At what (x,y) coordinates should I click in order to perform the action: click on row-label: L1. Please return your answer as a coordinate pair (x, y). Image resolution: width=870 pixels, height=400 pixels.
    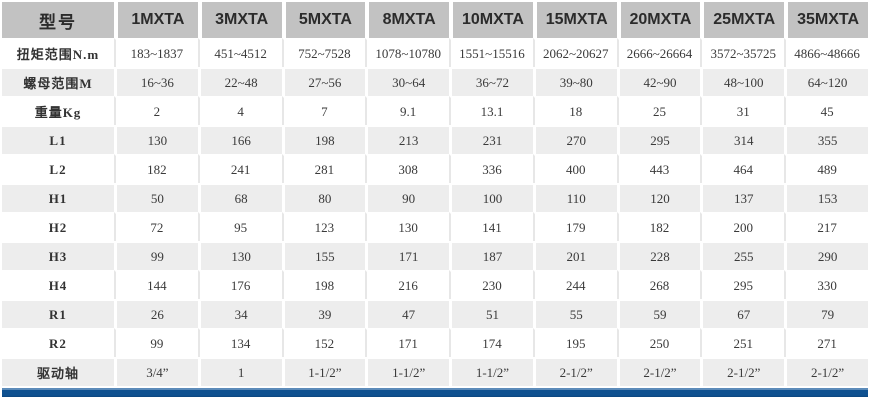
    Looking at the image, I should click on (58, 139).